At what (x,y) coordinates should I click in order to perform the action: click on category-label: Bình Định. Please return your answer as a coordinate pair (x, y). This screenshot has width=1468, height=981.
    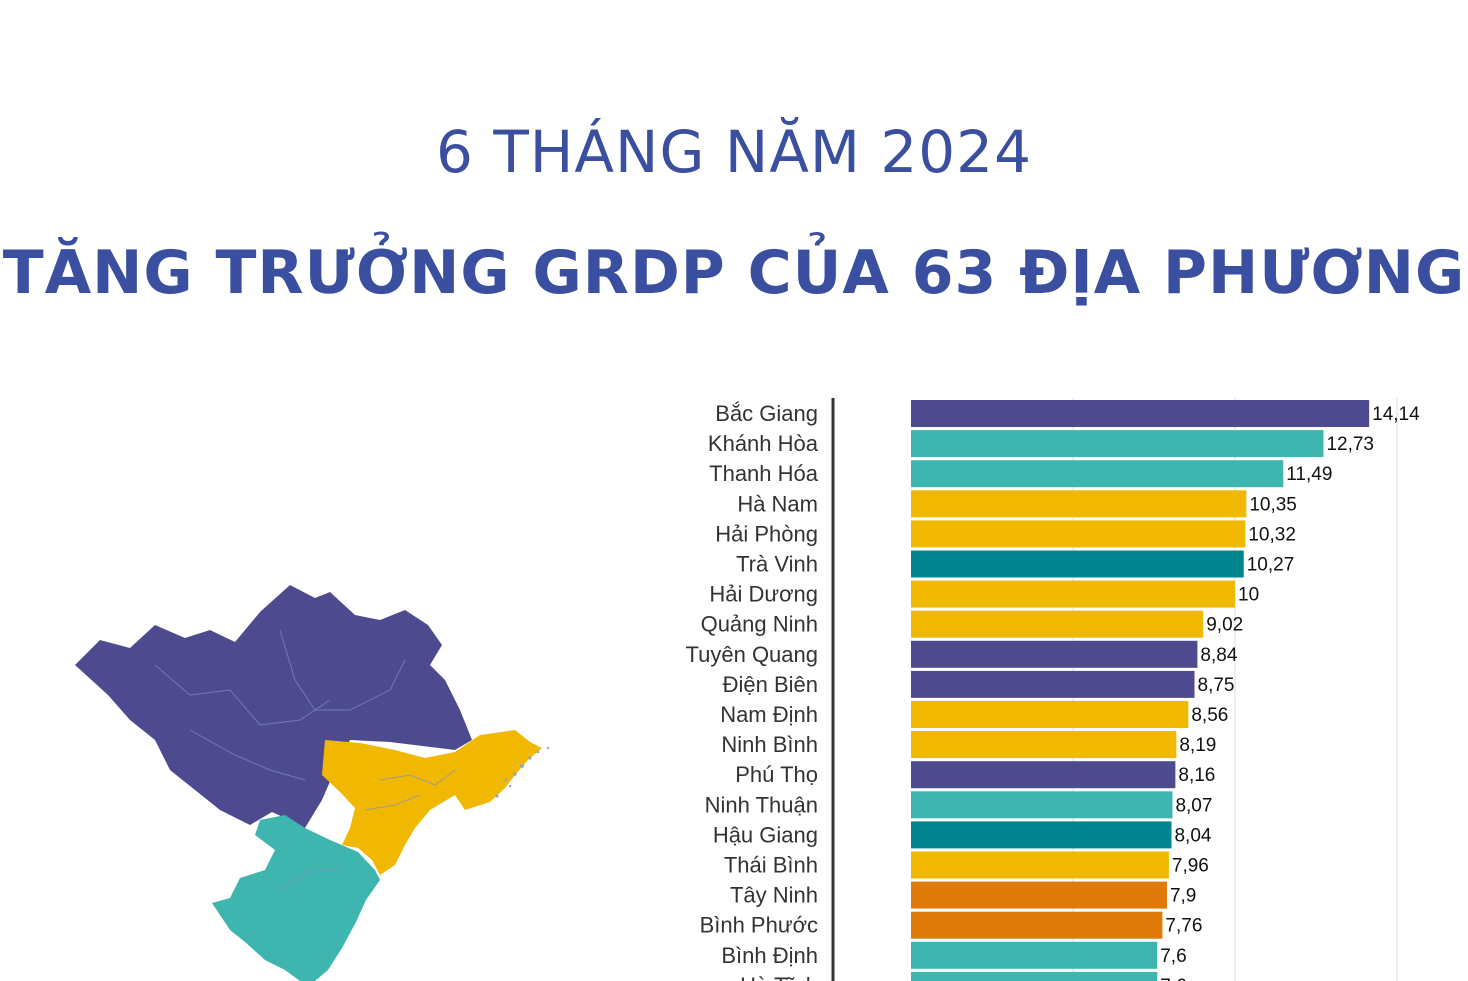
    Looking at the image, I should click on (769, 955).